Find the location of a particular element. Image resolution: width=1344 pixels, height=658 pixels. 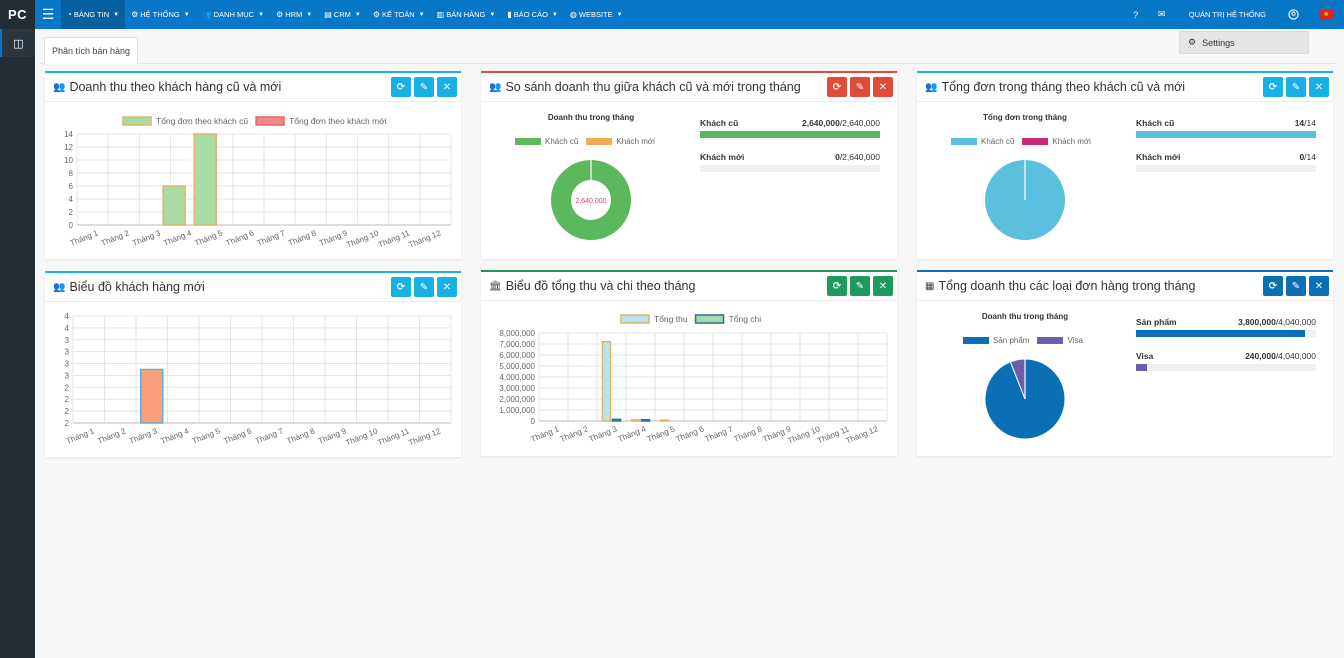

y-tick-label: 1,000,000 is located at coordinates (517, 410).